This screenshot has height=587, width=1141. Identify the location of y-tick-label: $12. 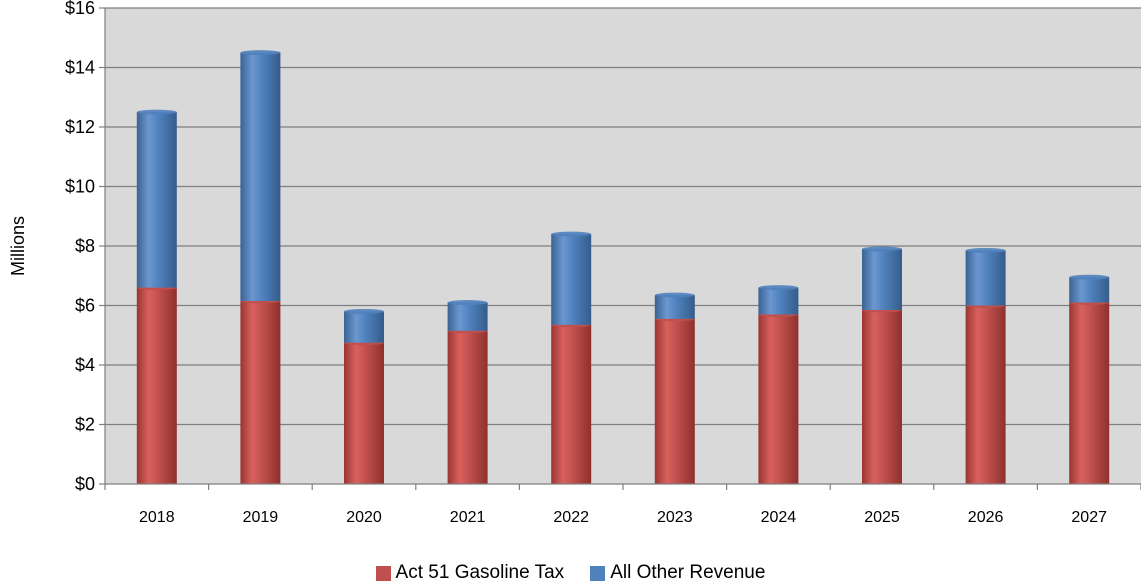
(80, 127).